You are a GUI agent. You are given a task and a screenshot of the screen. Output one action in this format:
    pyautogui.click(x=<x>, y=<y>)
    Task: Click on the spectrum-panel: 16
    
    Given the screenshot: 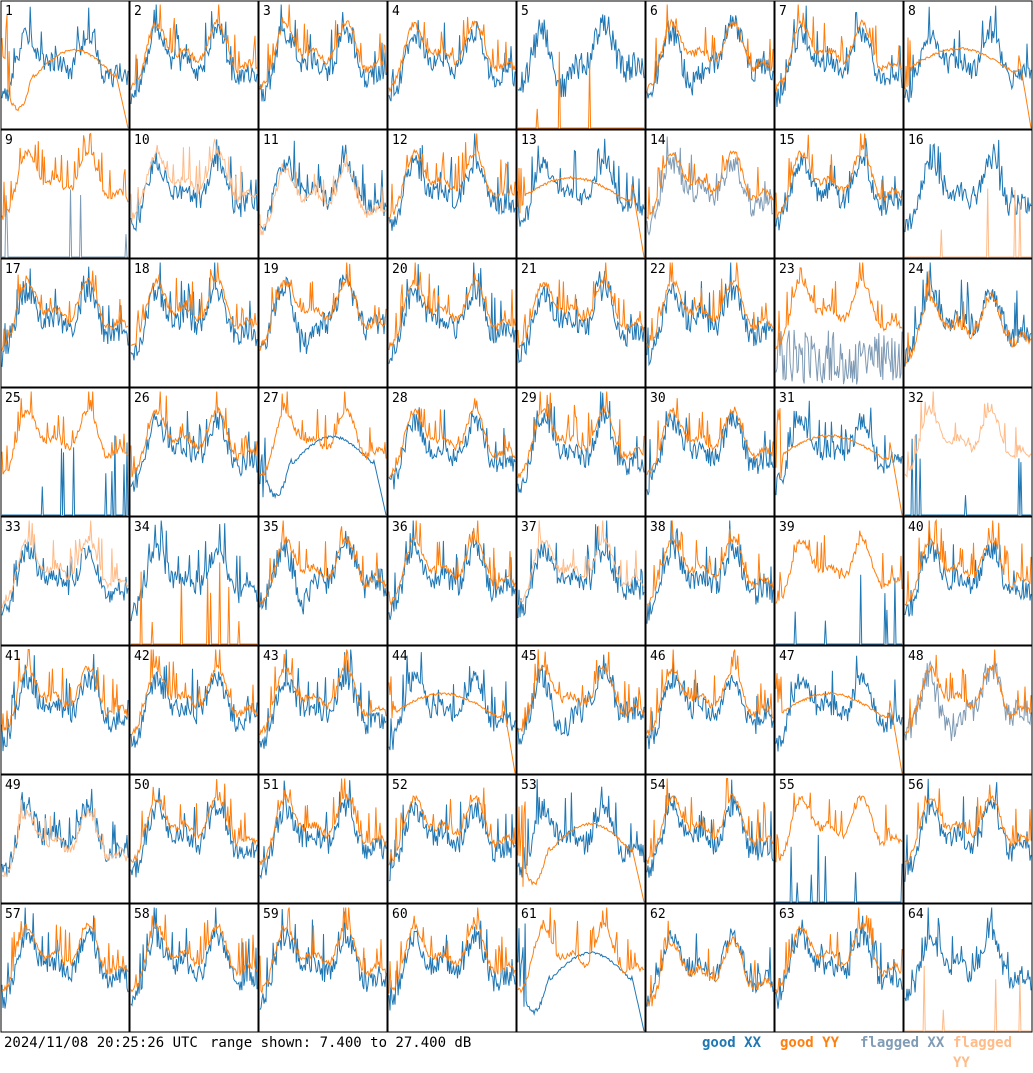 What is the action you would take?
    pyautogui.click(x=968, y=194)
    